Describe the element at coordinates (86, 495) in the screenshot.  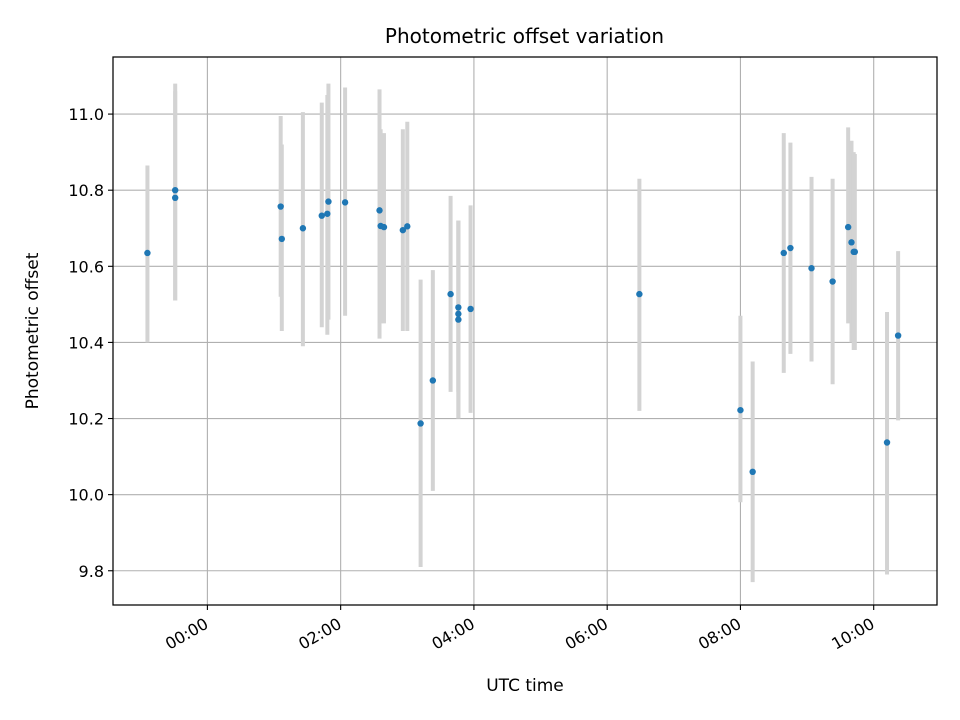
I see `y-tick-label: 10.0` at that location.